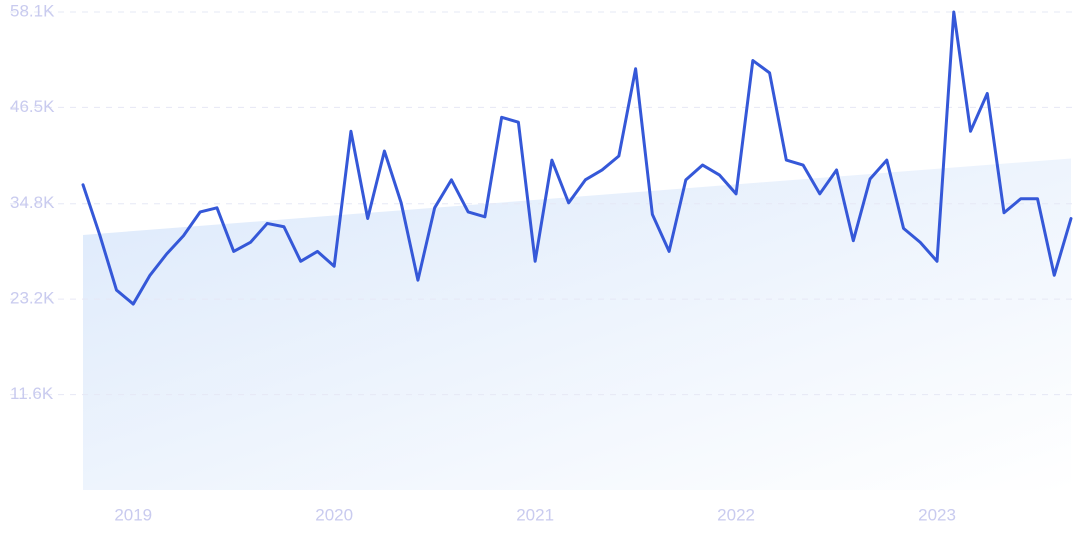  Describe the element at coordinates (937, 514) in the screenshot. I see `x-tick-label: 2023` at that location.